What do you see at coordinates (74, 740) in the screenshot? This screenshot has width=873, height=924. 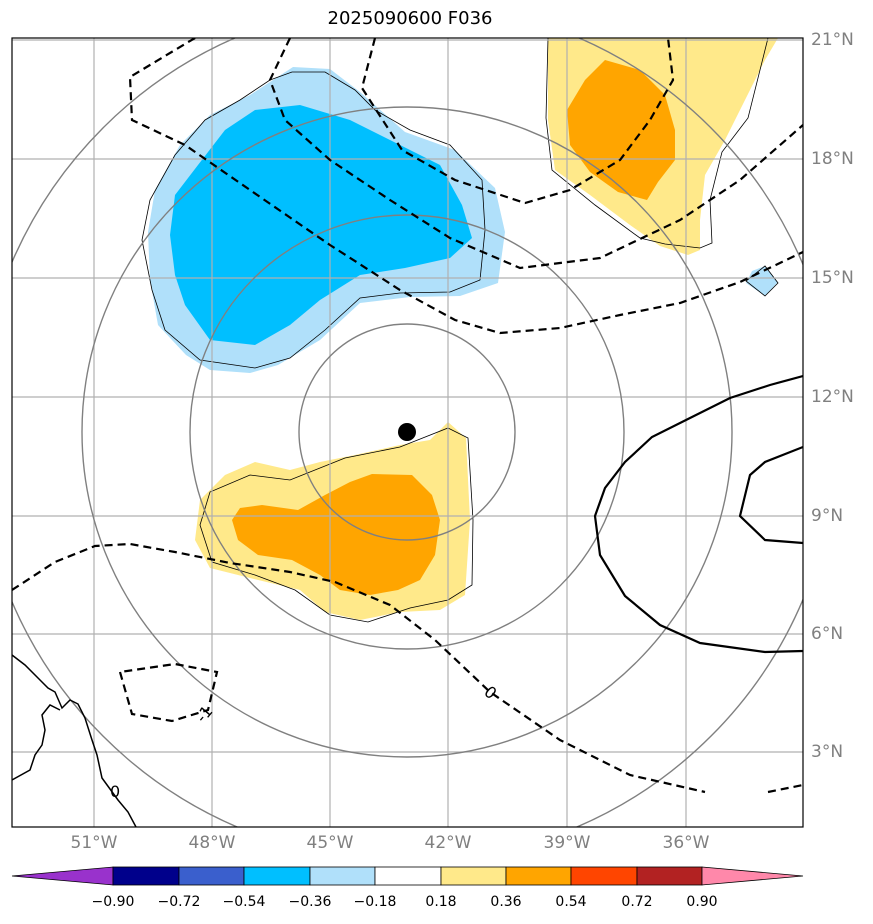 I see `coastline` at bounding box center [74, 740].